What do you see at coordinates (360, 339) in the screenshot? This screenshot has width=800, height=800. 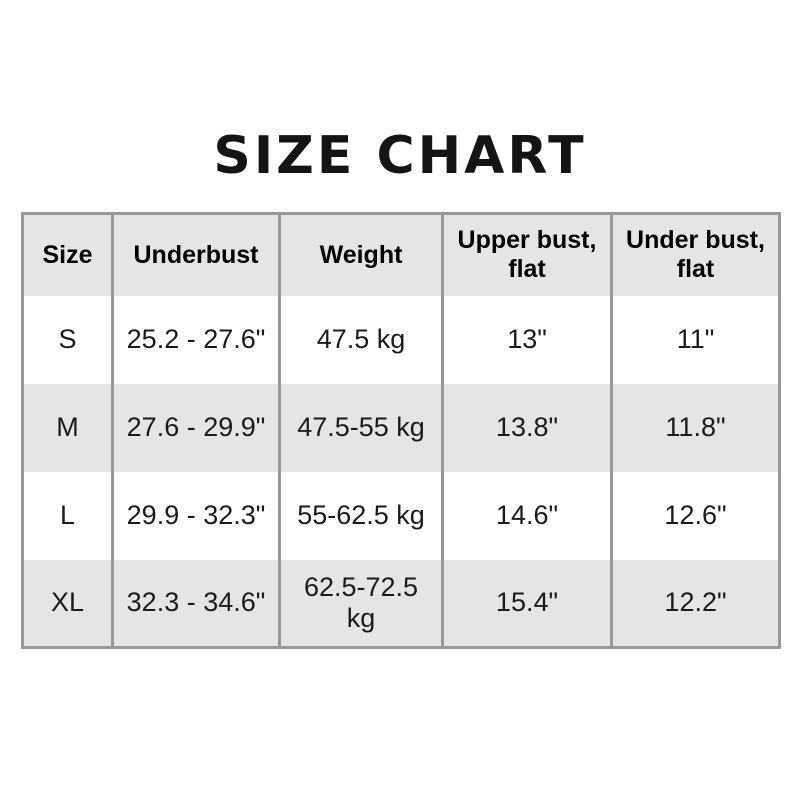 I see `cell-weight: 47.5 kg` at bounding box center [360, 339].